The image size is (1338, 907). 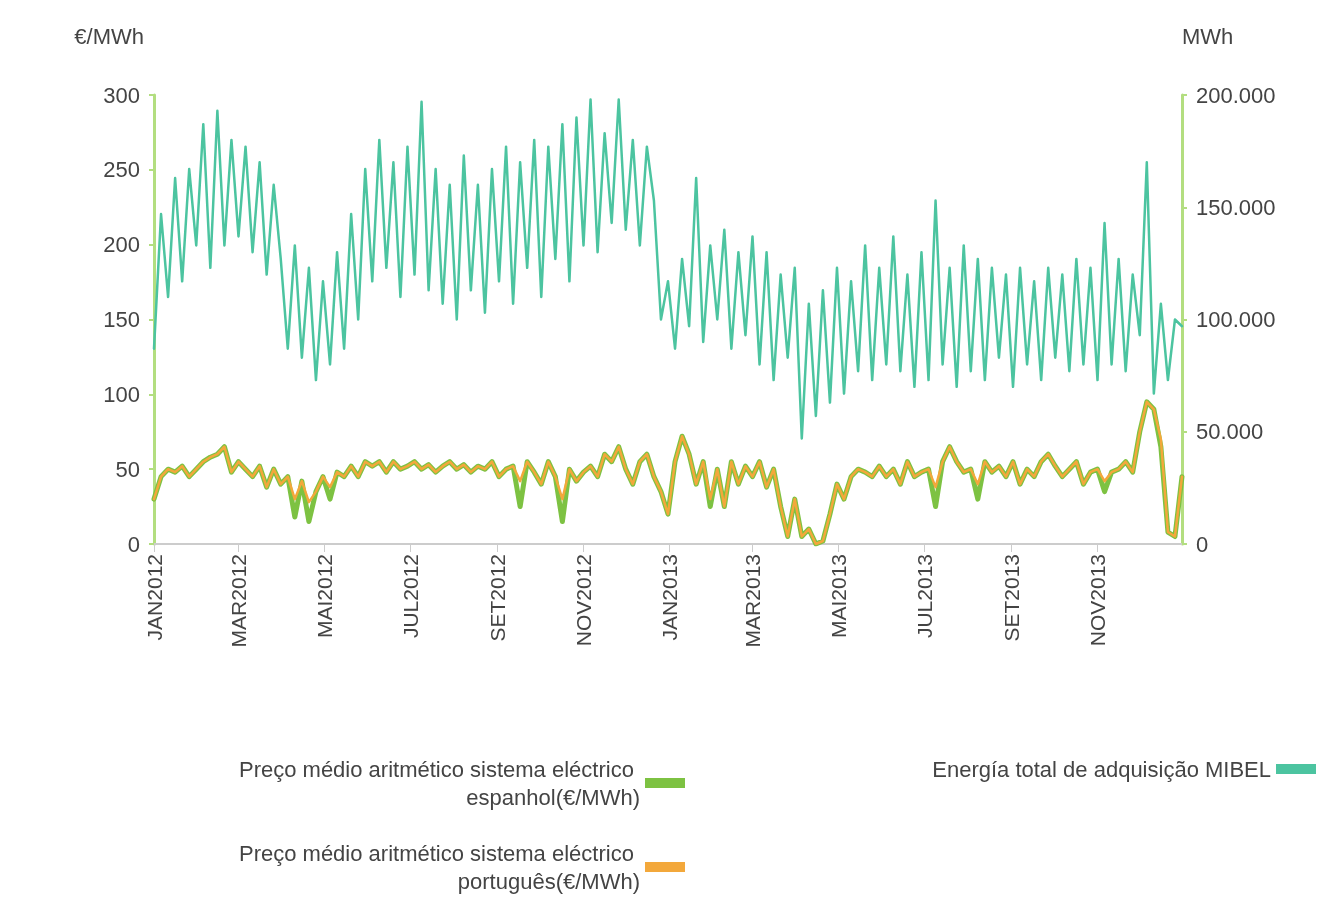 I want to click on legend-label: Preço médio aritmético sistema eléctrico português(€/MWh), so click(x=439, y=867).